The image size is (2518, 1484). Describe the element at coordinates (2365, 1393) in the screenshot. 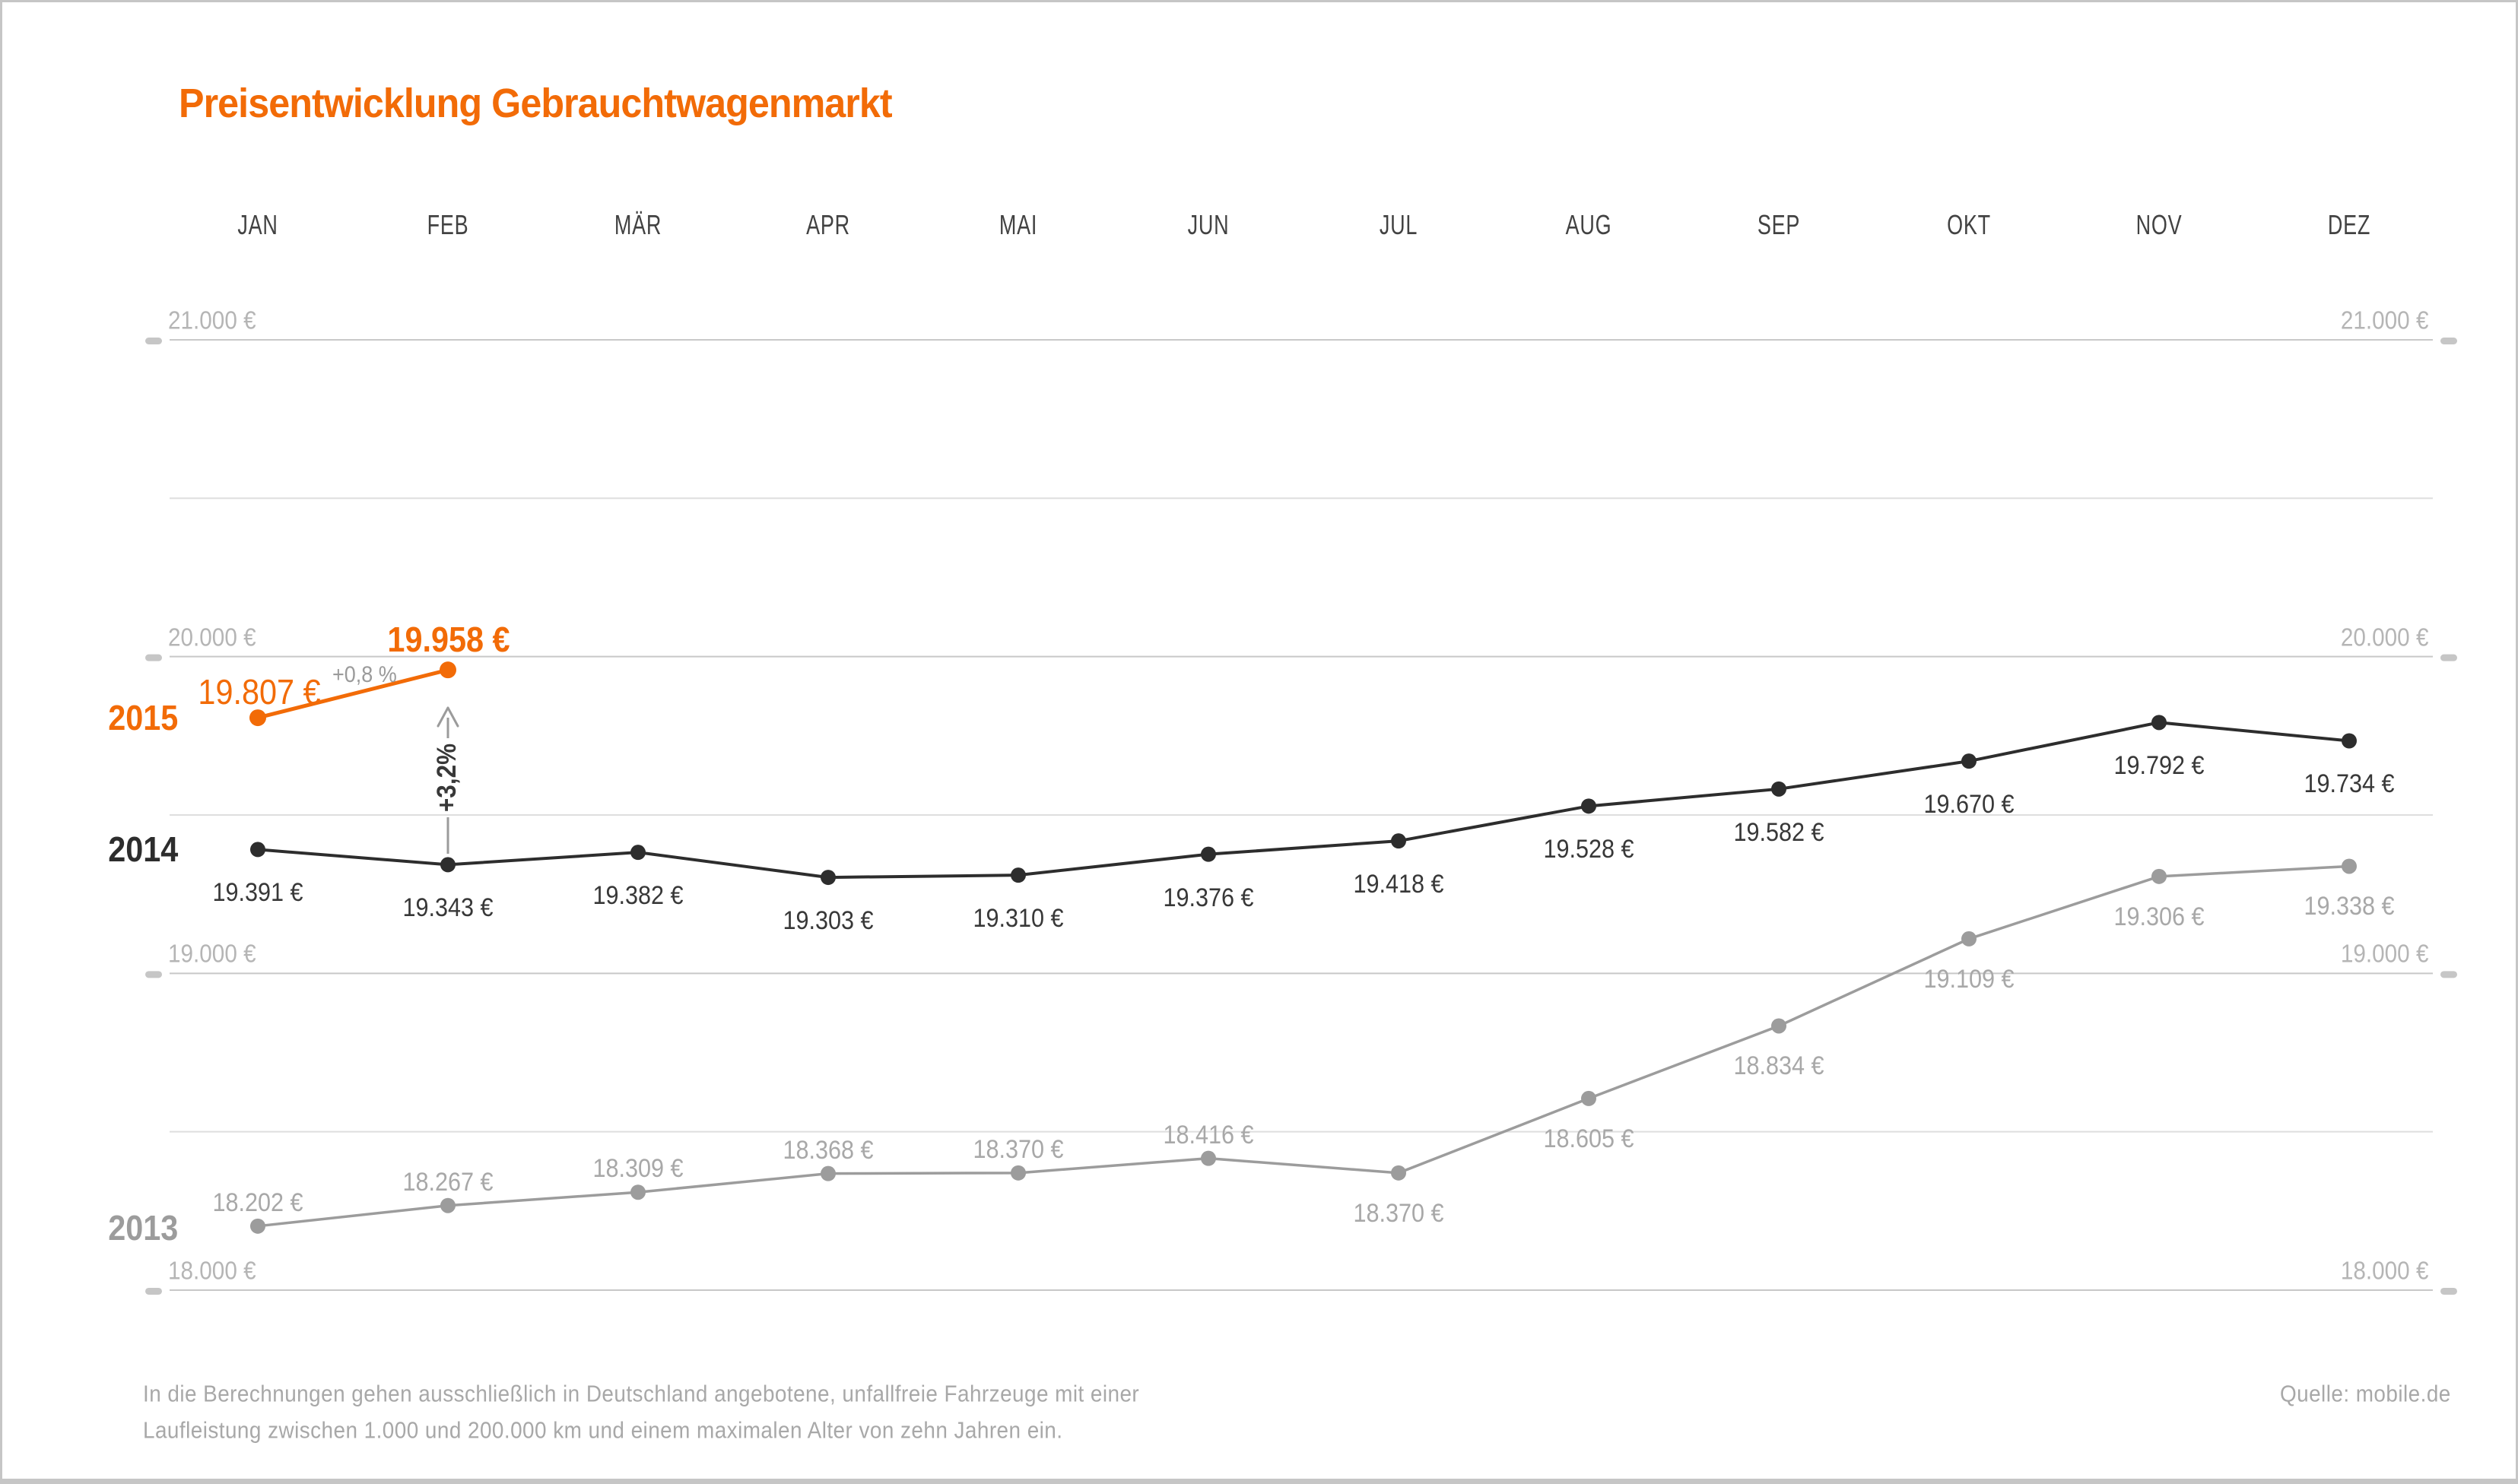

I see `source-credit: Quelle: mobile.de` at that location.